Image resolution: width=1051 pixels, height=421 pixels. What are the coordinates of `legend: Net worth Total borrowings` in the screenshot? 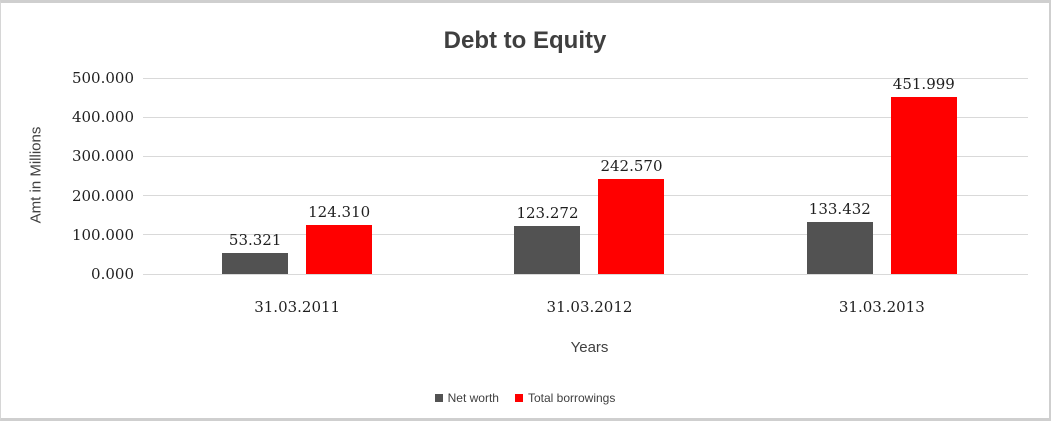 It's located at (525, 398).